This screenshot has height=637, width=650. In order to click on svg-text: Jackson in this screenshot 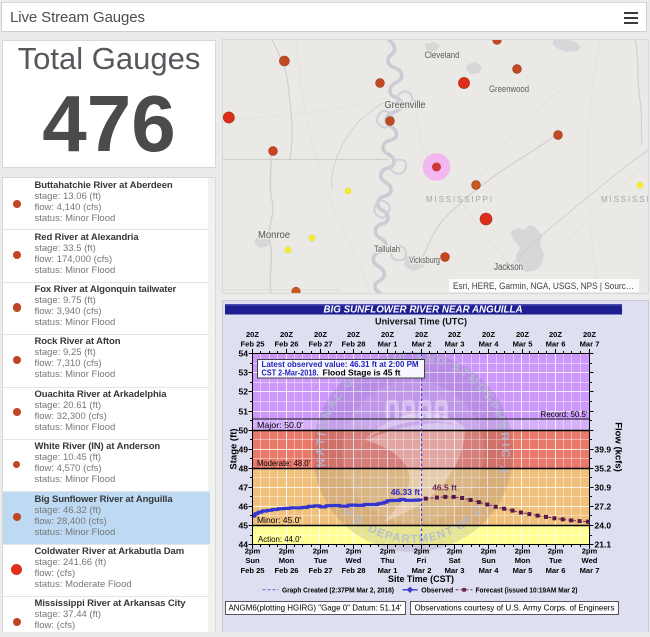, I will do `click(508, 267)`.